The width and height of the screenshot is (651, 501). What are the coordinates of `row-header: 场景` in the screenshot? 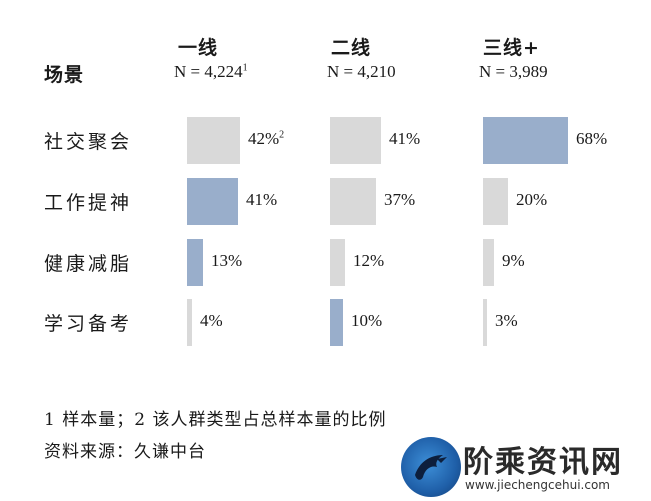 It's located at (64, 75).